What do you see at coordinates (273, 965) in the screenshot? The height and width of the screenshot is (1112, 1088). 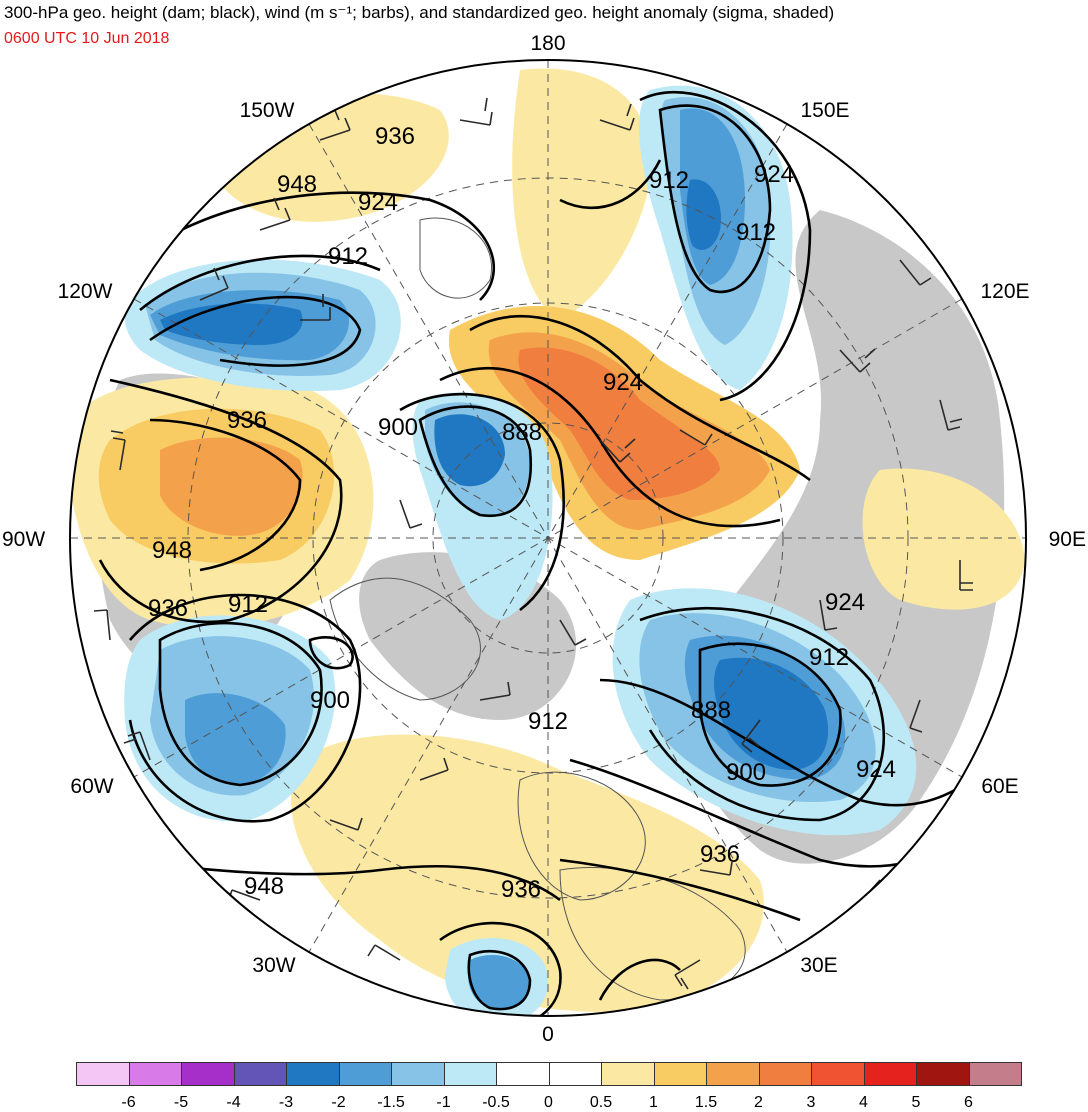 I see `meridian-label-30w: 30W` at bounding box center [273, 965].